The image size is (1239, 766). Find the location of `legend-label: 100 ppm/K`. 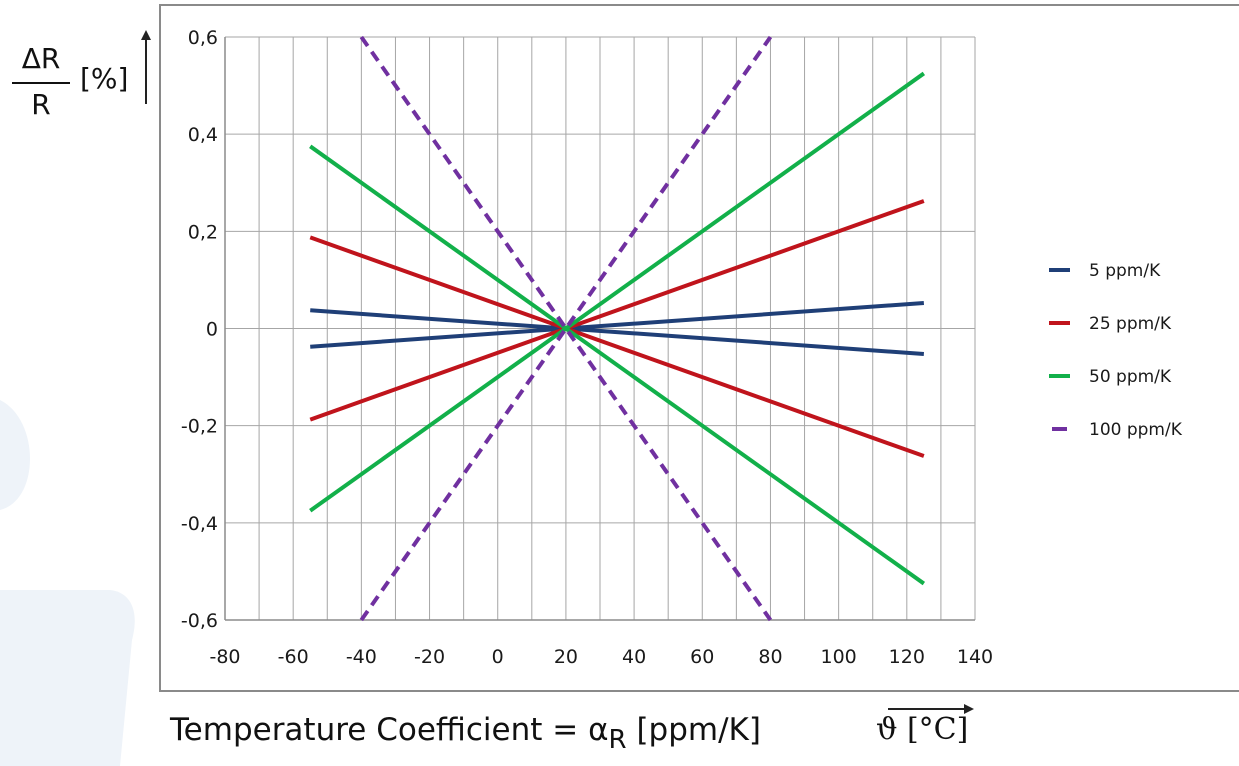

legend-label: 100 ppm/K is located at coordinates (1136, 430).